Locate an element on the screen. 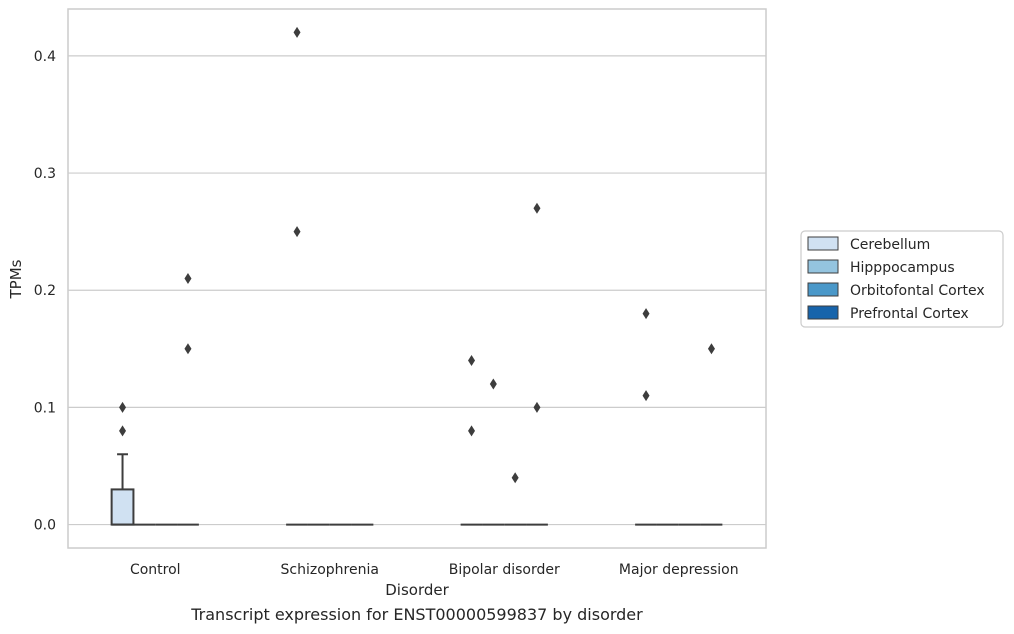  x-tick-label: Control is located at coordinates (155, 570).